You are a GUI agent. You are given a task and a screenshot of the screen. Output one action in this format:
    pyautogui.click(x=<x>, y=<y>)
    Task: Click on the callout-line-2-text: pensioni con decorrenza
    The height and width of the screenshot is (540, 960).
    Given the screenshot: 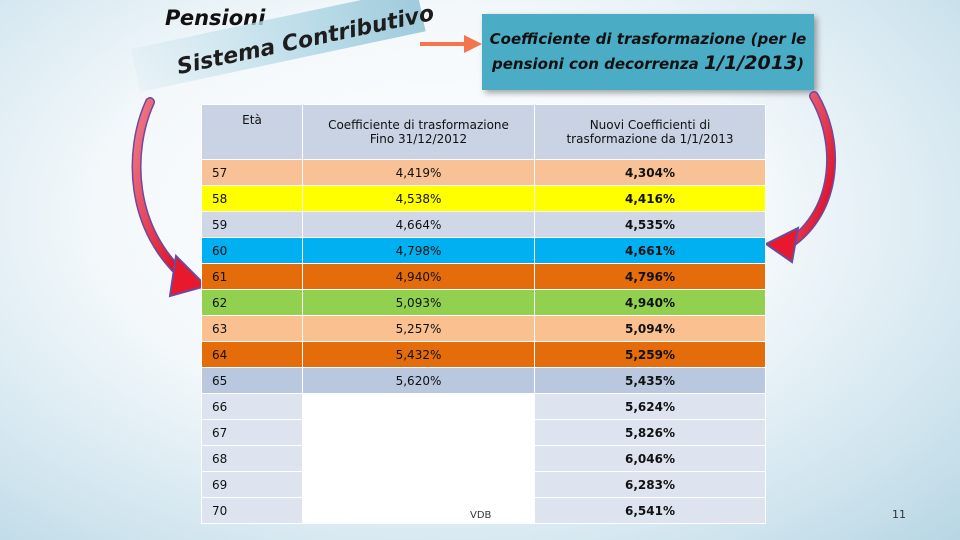 What is the action you would take?
    pyautogui.click(x=595, y=64)
    